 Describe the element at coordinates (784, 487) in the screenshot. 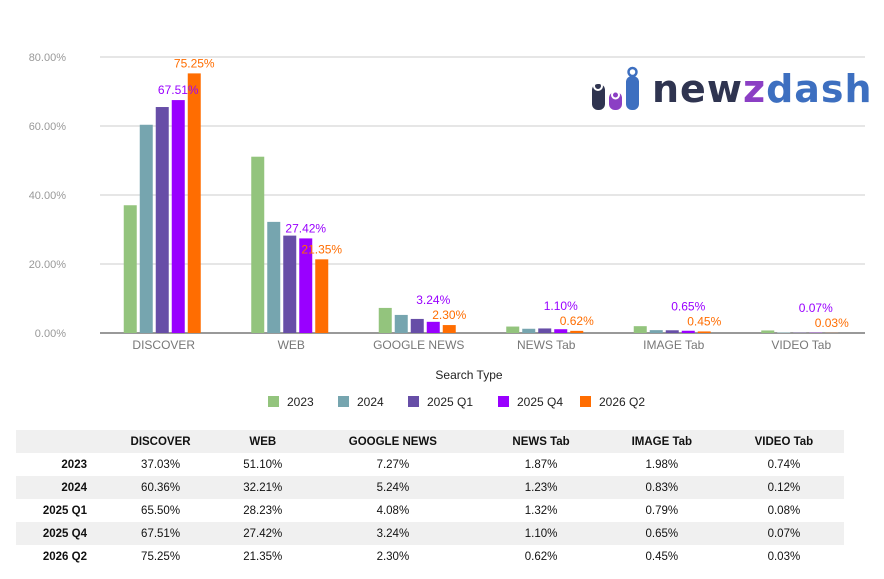

I see `table-cell: 0.12%` at that location.